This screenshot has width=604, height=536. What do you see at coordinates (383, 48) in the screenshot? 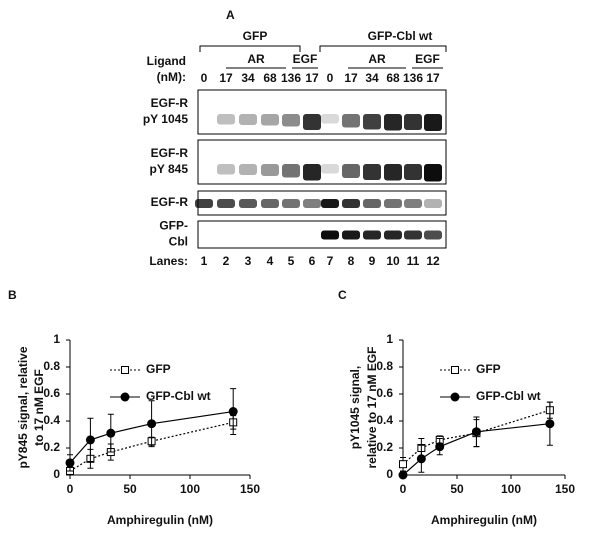
I see `bracket` at bounding box center [383, 48].